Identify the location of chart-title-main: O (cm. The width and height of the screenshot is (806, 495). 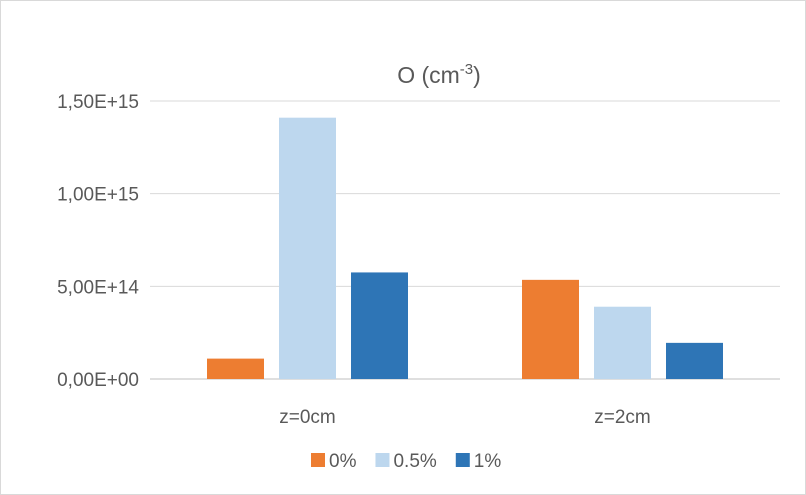
(428, 75).